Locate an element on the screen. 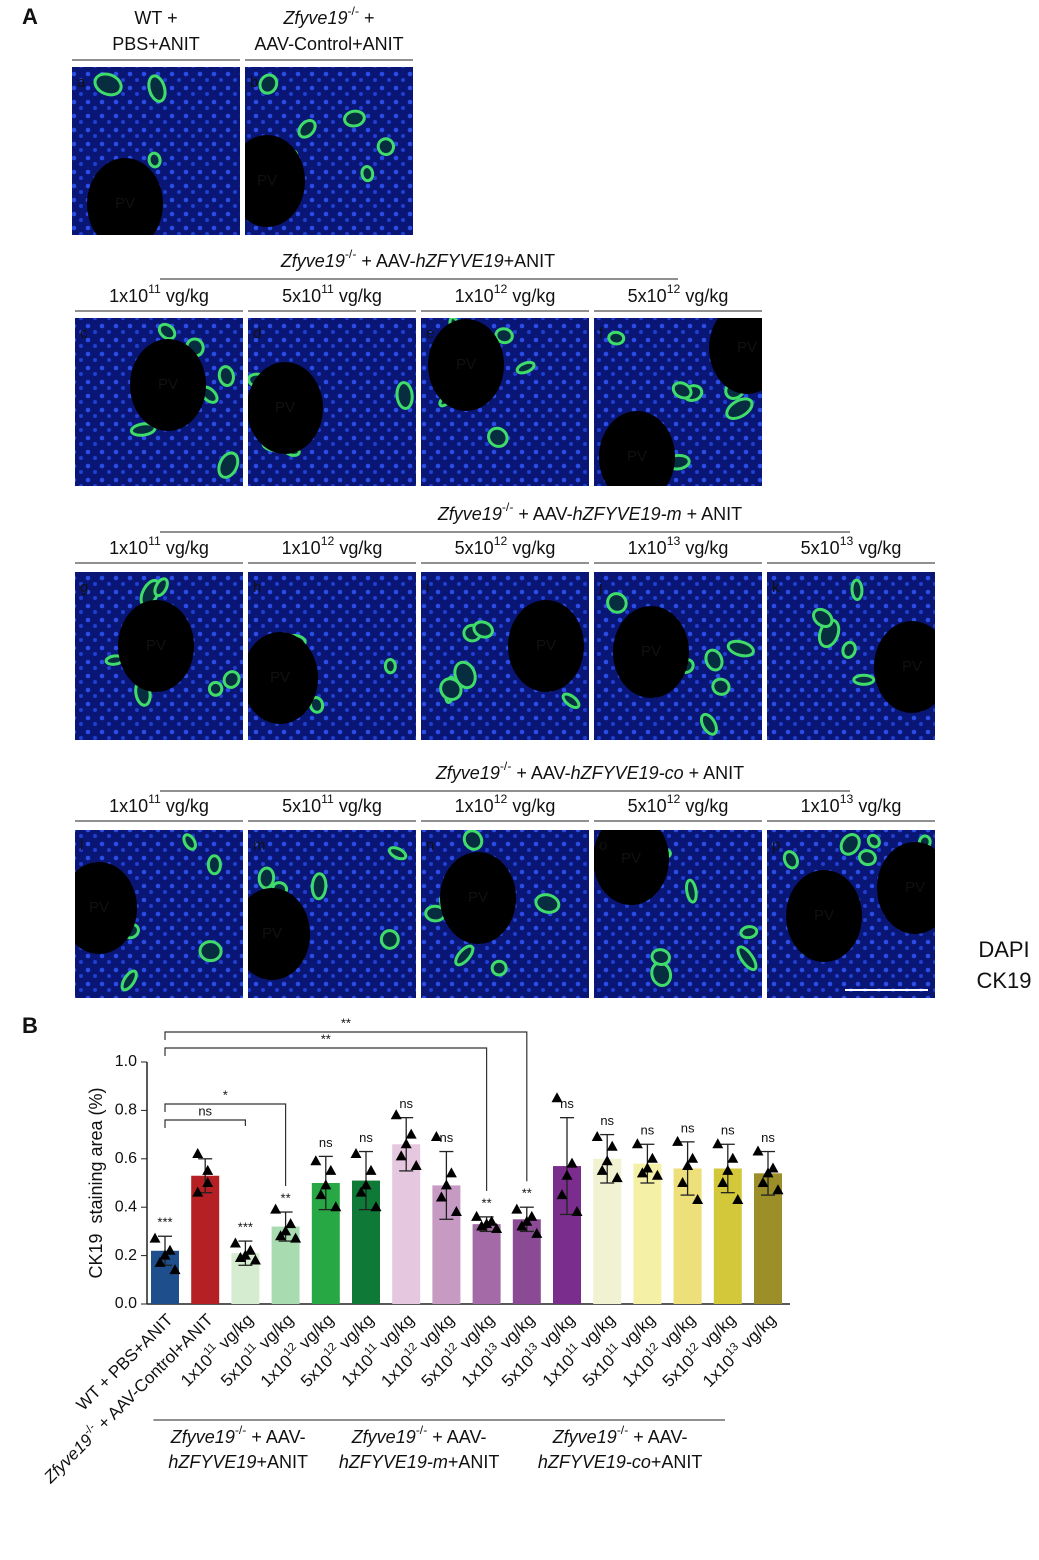 The image size is (1039, 1560). column-header: 5x1011 vg/kg is located at coordinates (332, 804).